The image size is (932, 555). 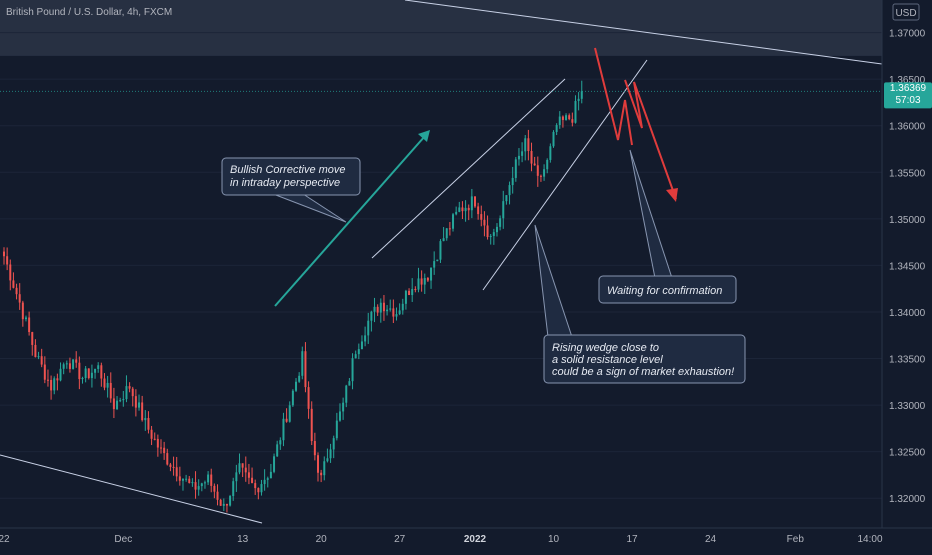 I want to click on wedge-lower-line, so click(x=565, y=175).